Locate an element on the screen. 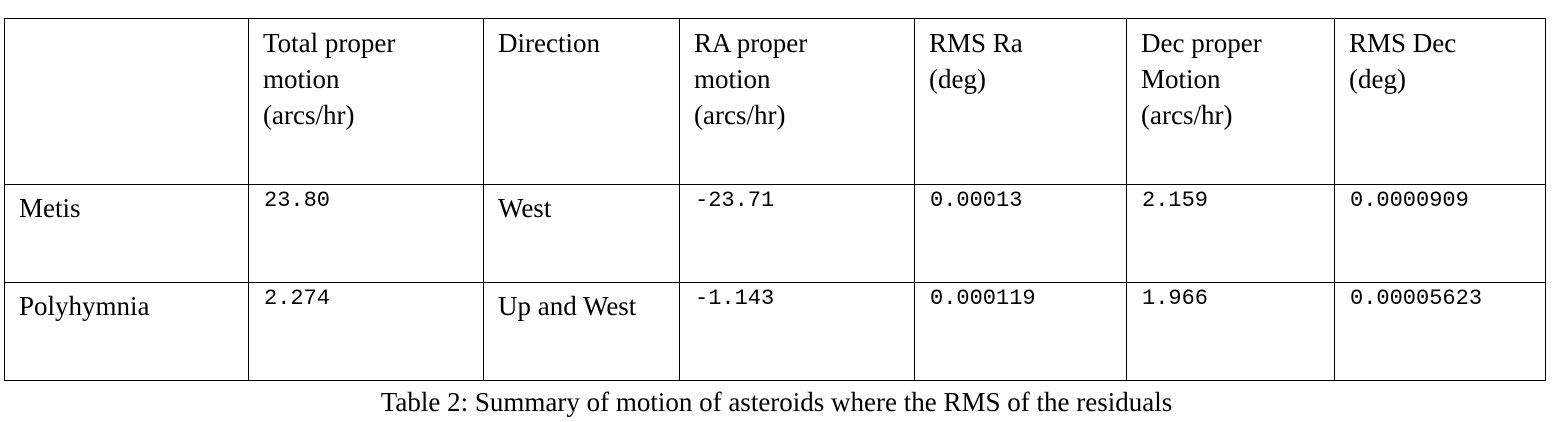 The height and width of the screenshot is (422, 1553). cell-direction: Up and West is located at coordinates (581, 331).